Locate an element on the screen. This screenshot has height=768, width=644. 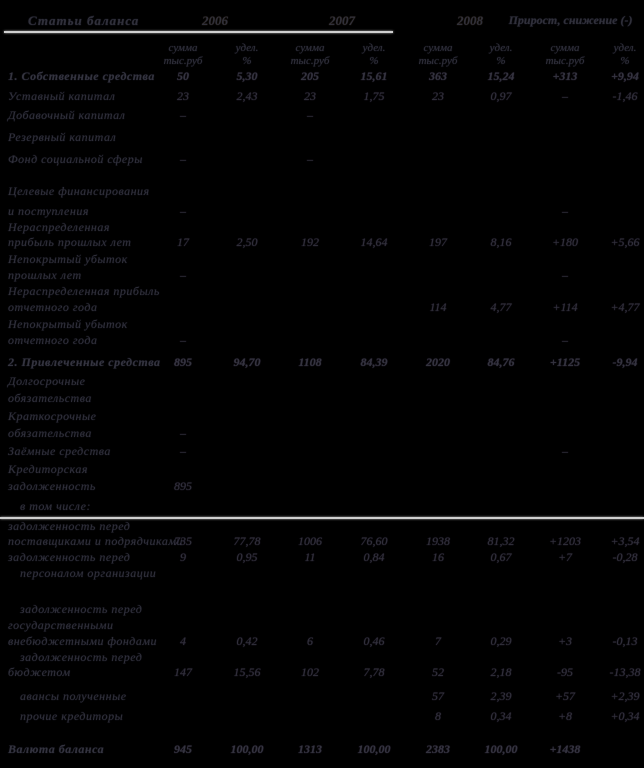
row-label: Фонд социальной сферы is located at coordinates (75, 159).